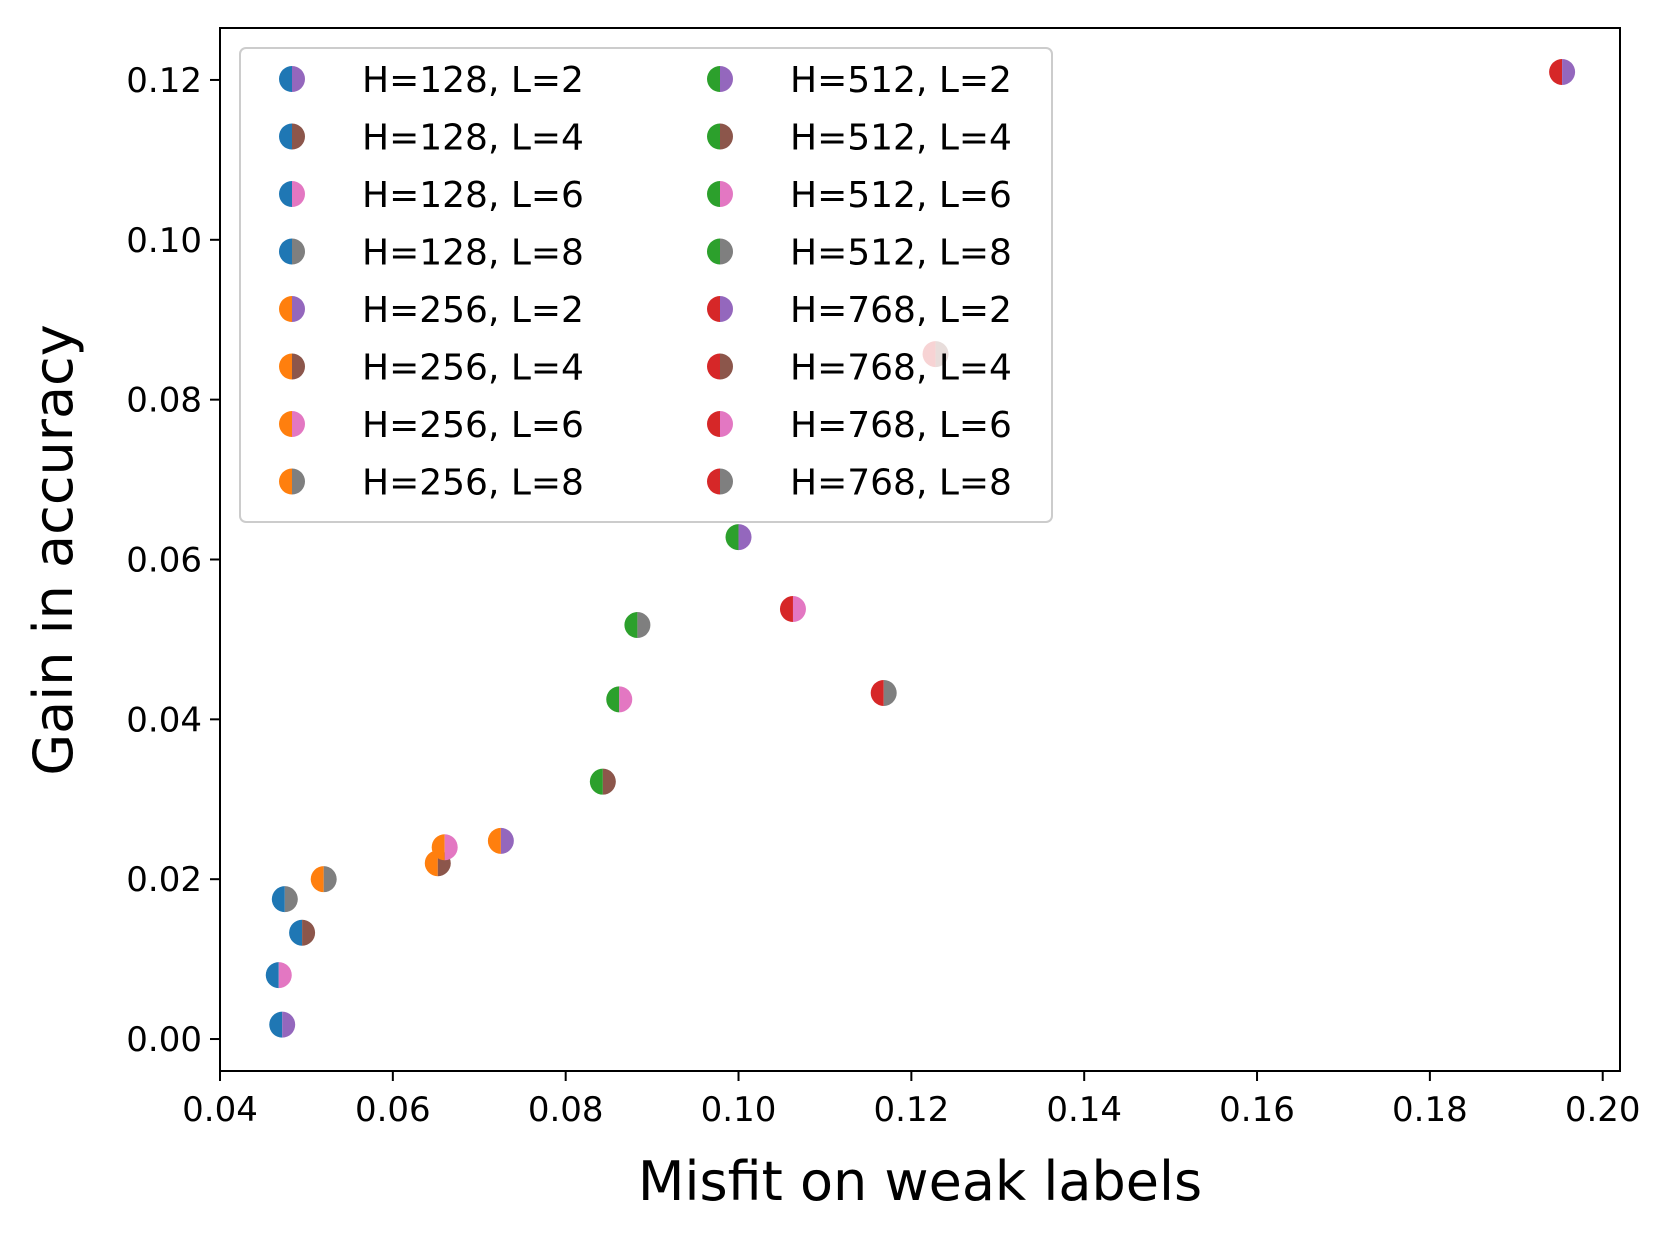  What do you see at coordinates (901, 425) in the screenshot?
I see `legend-label: H=768, L=6` at bounding box center [901, 425].